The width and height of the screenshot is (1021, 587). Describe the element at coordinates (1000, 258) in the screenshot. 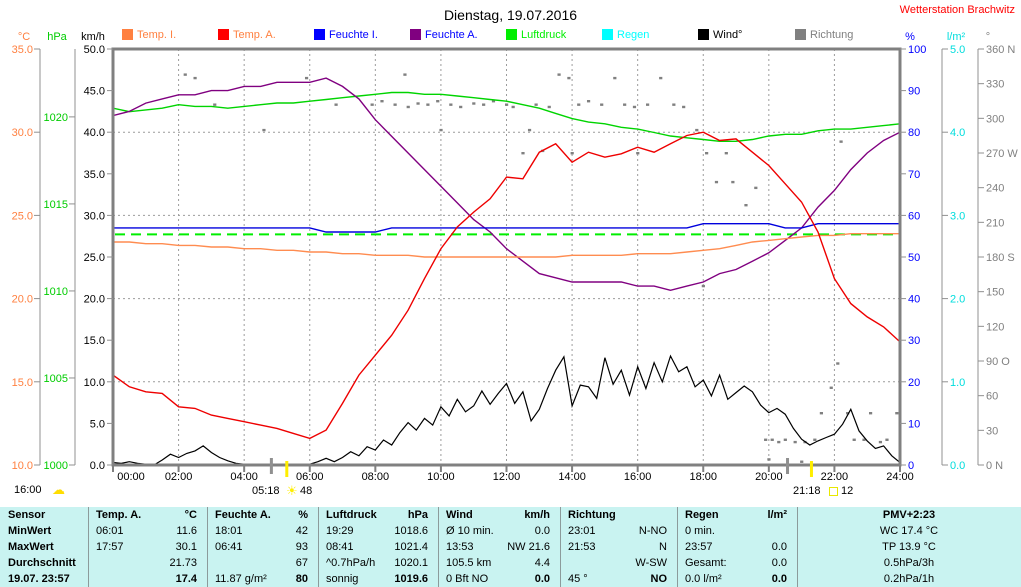

I see `svg-text: 180 S` at that location.